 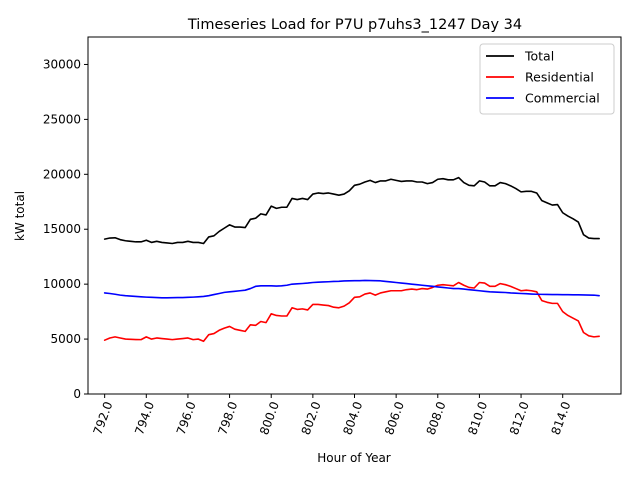 What do you see at coordinates (62, 284) in the screenshot?
I see `y-tick-label: 10000` at bounding box center [62, 284].